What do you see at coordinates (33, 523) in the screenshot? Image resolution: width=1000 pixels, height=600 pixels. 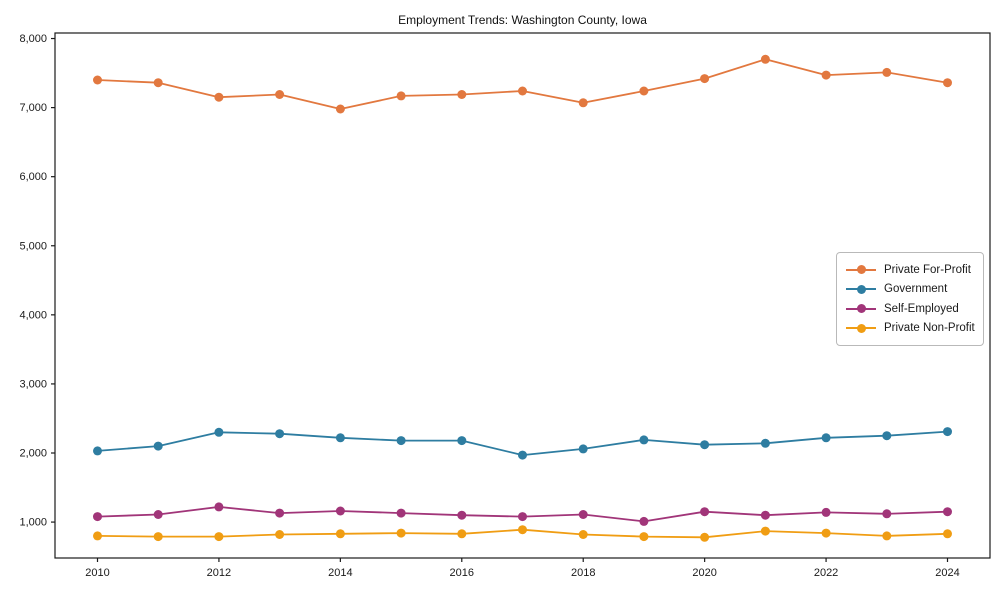 I see `y-tick-label: 1,000` at bounding box center [33, 523].